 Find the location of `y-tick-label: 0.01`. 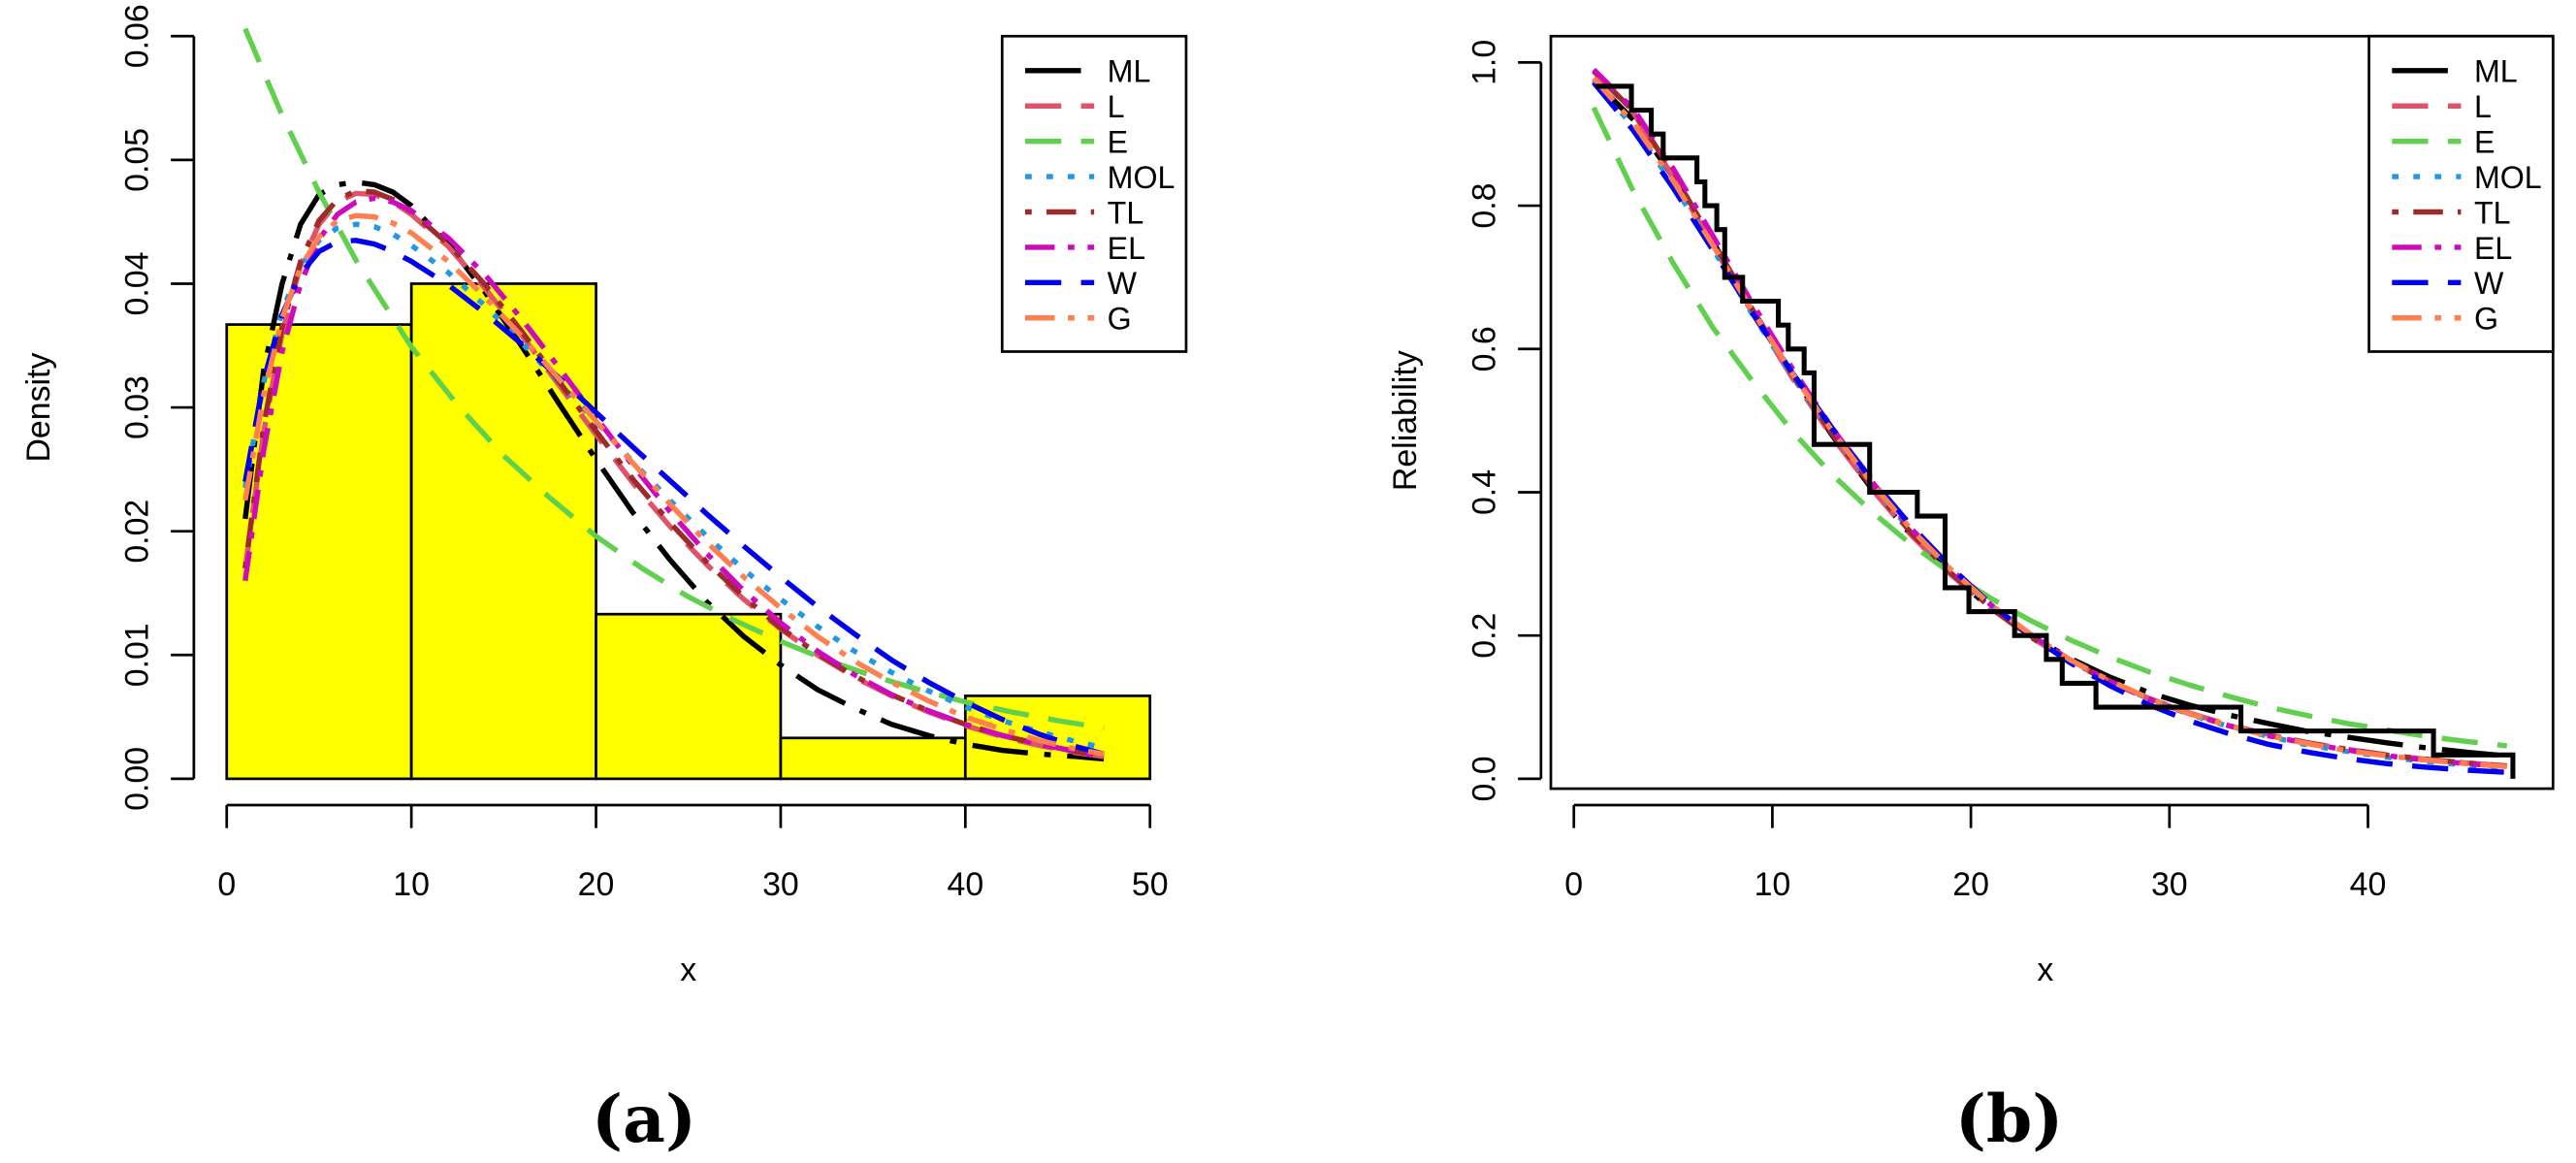

y-tick-label: 0.01 is located at coordinates (136, 655).